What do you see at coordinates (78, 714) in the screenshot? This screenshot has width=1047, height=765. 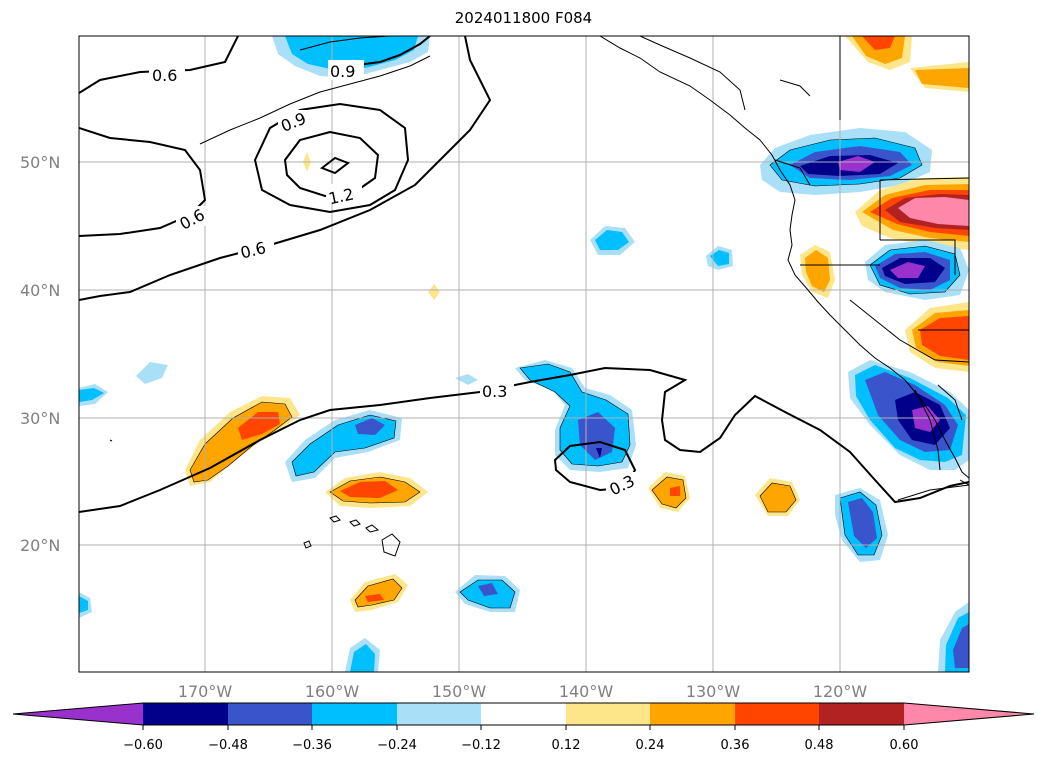 I see `colorbar-extend-low` at bounding box center [78, 714].